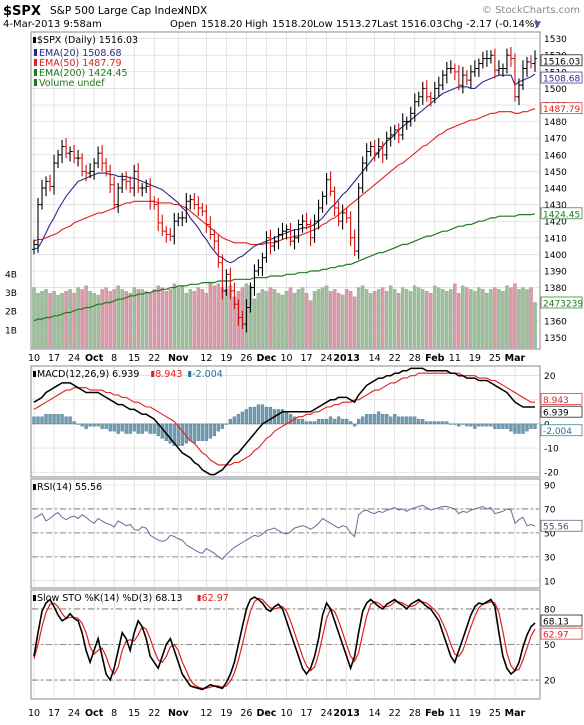 Image resolution: width=584 pixels, height=725 pixels. What do you see at coordinates (72, 83) in the screenshot?
I see `legend-entry: Volume undef` at bounding box center [72, 83].